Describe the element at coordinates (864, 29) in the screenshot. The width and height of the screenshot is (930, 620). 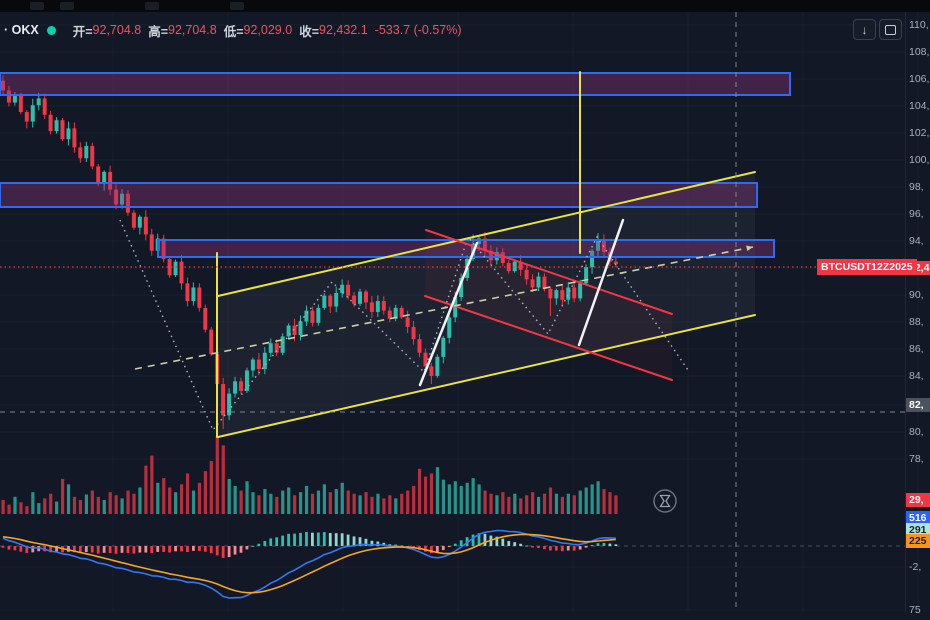
I see `scroll-to-recent-button: ↓` at that location.